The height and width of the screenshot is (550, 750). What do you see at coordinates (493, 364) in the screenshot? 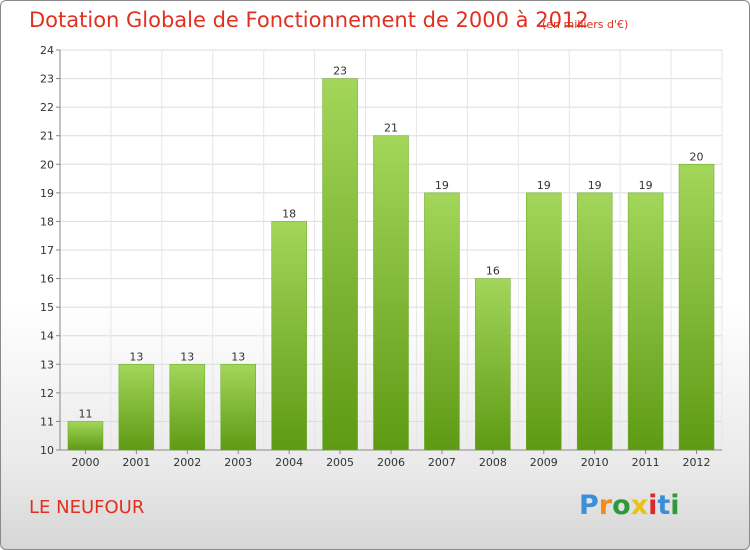
I see `bar-2008` at bounding box center [493, 364].